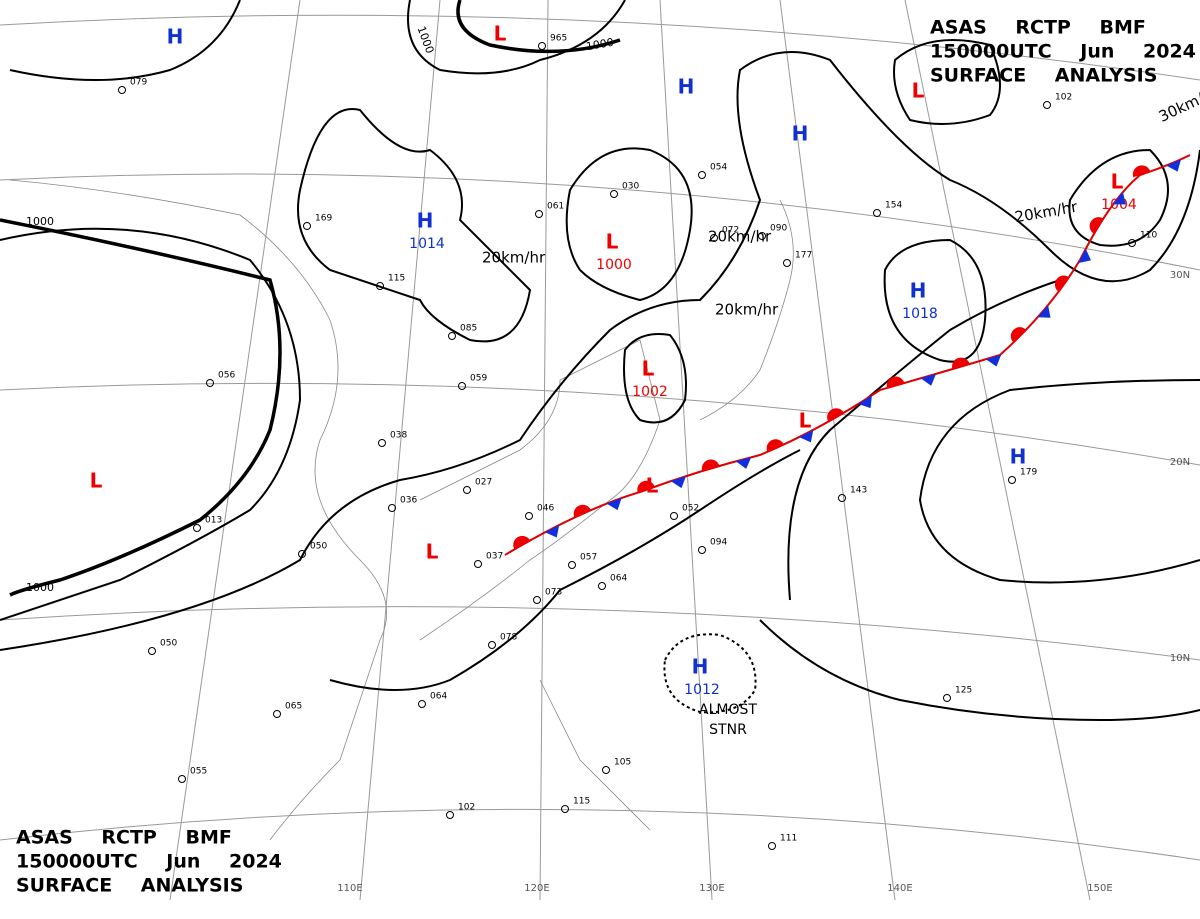 This screenshot has height=919, width=1200. What do you see at coordinates (718, 168) in the screenshot?
I see `station-value: 054` at bounding box center [718, 168].